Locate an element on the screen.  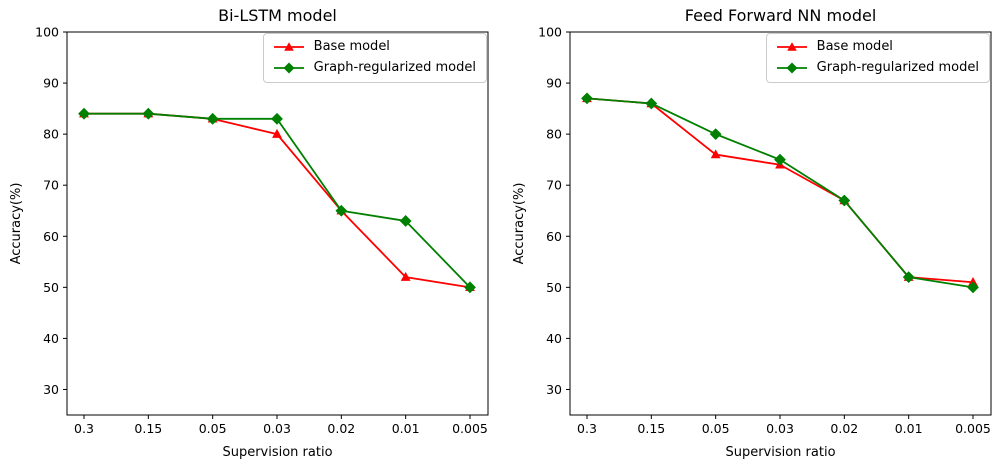
chart-title: Bi-LSTM model is located at coordinates (277, 15).